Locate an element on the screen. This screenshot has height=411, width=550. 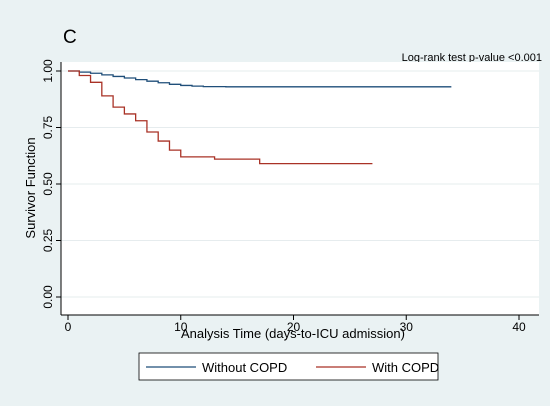
legend-label-without-copd: Without COPD is located at coordinates (244, 367).